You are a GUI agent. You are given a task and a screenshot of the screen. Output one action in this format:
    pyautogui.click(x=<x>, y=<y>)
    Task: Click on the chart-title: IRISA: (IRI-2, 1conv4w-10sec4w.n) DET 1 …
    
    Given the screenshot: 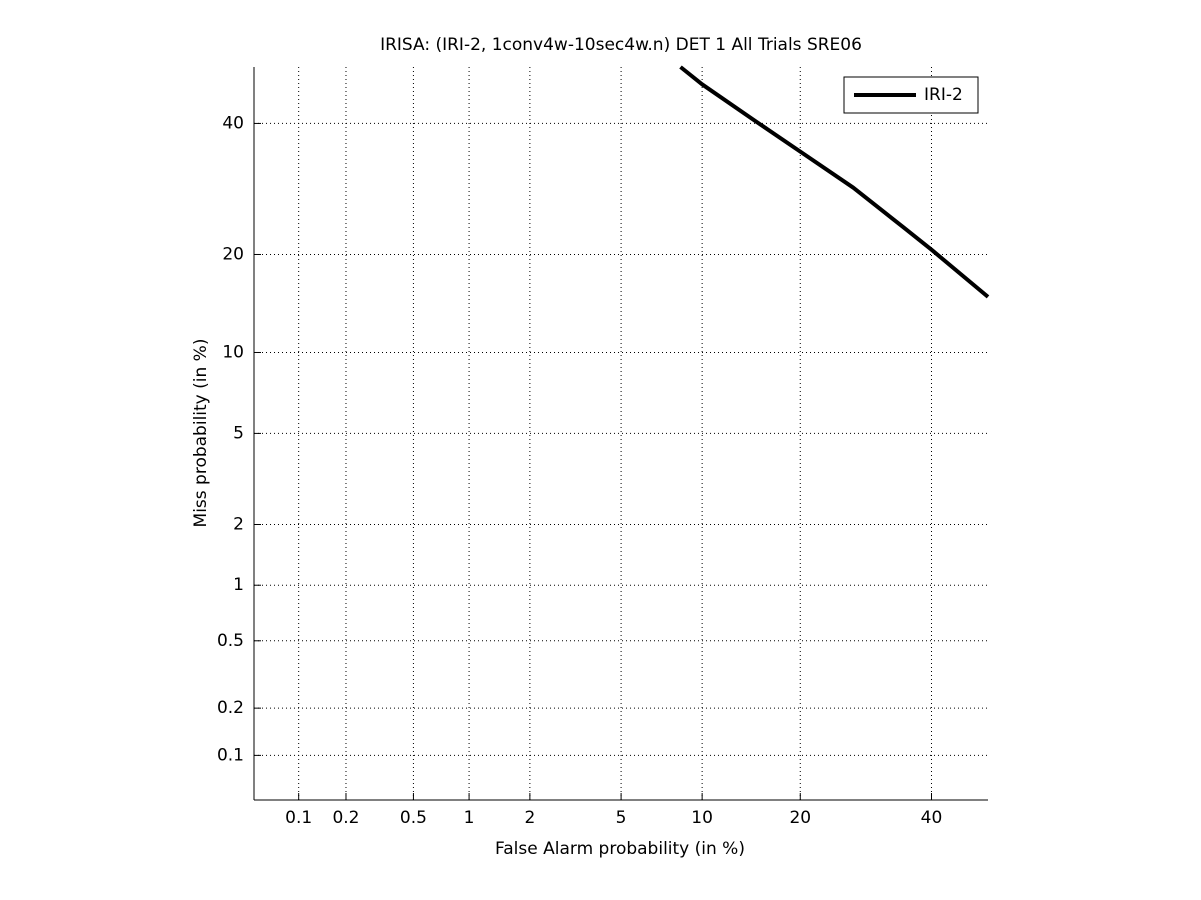 What is the action you would take?
    pyautogui.click(x=621, y=45)
    